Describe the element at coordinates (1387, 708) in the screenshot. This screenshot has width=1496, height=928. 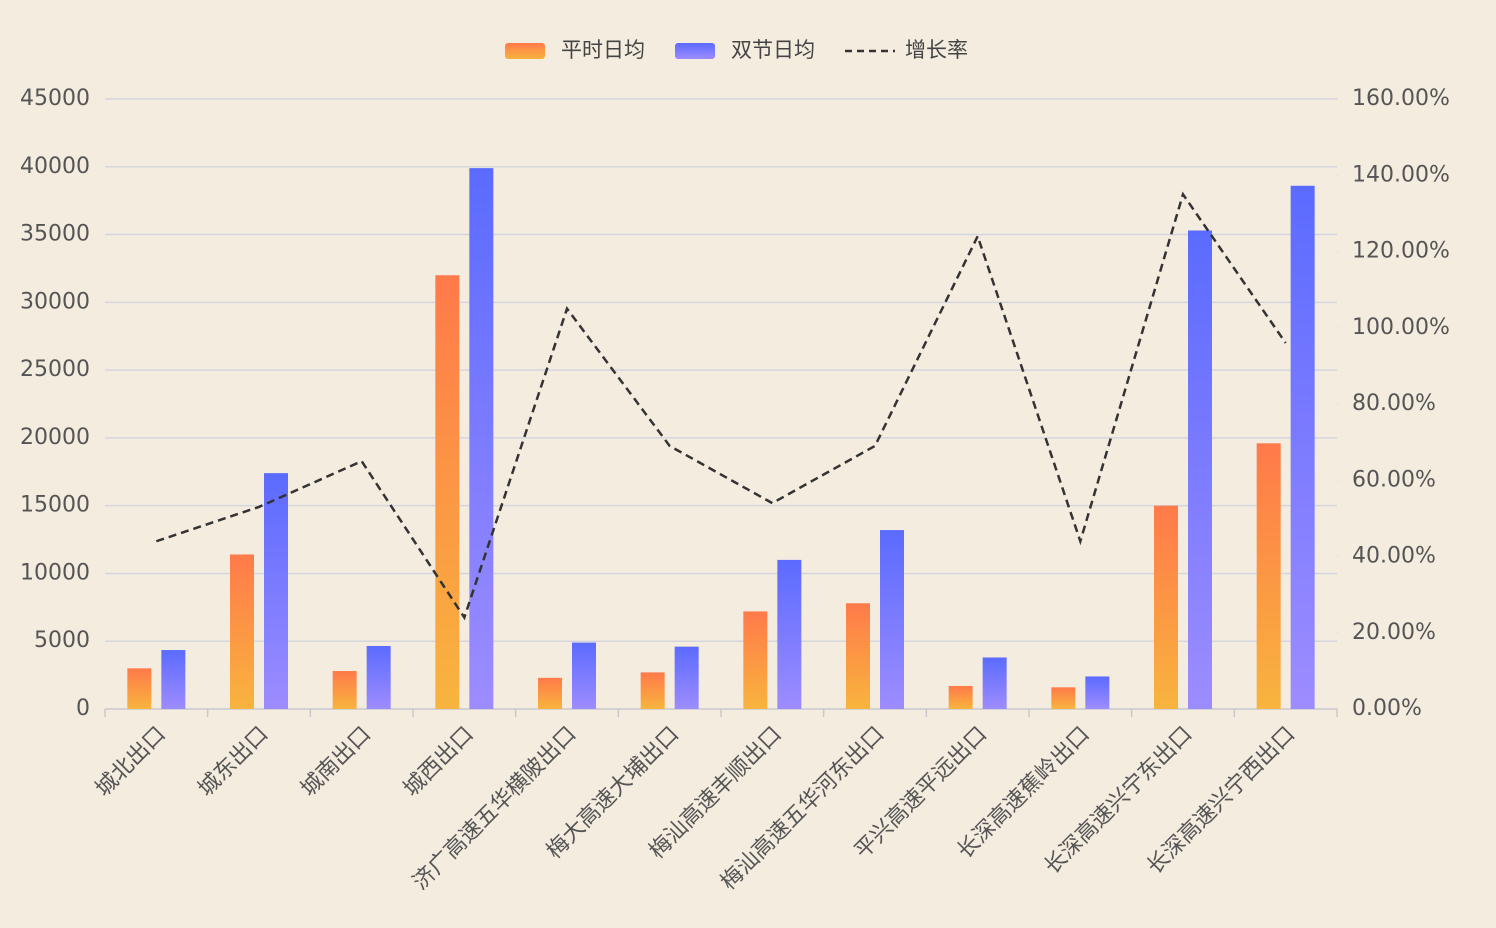
I see `y2-tick-label: 0.00%` at that location.